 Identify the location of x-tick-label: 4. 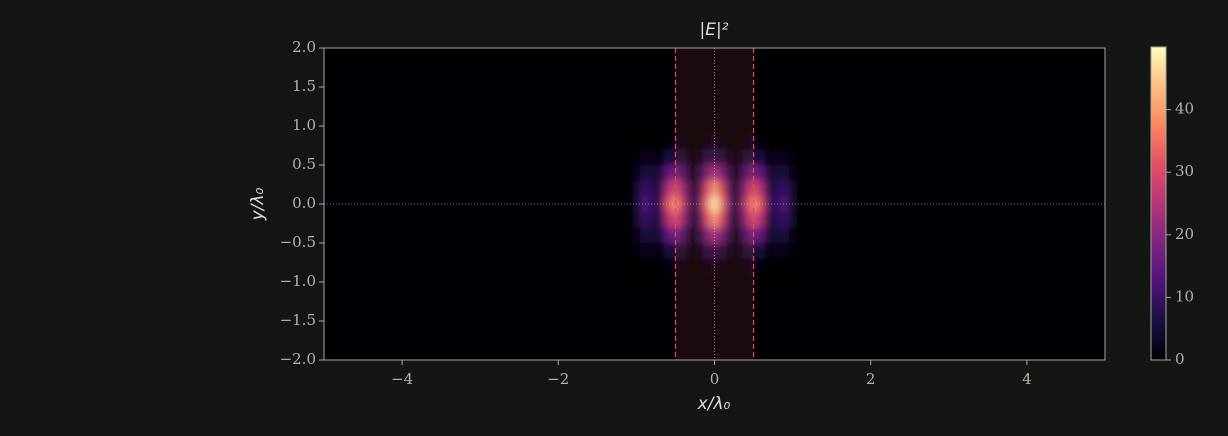
(1027, 379).